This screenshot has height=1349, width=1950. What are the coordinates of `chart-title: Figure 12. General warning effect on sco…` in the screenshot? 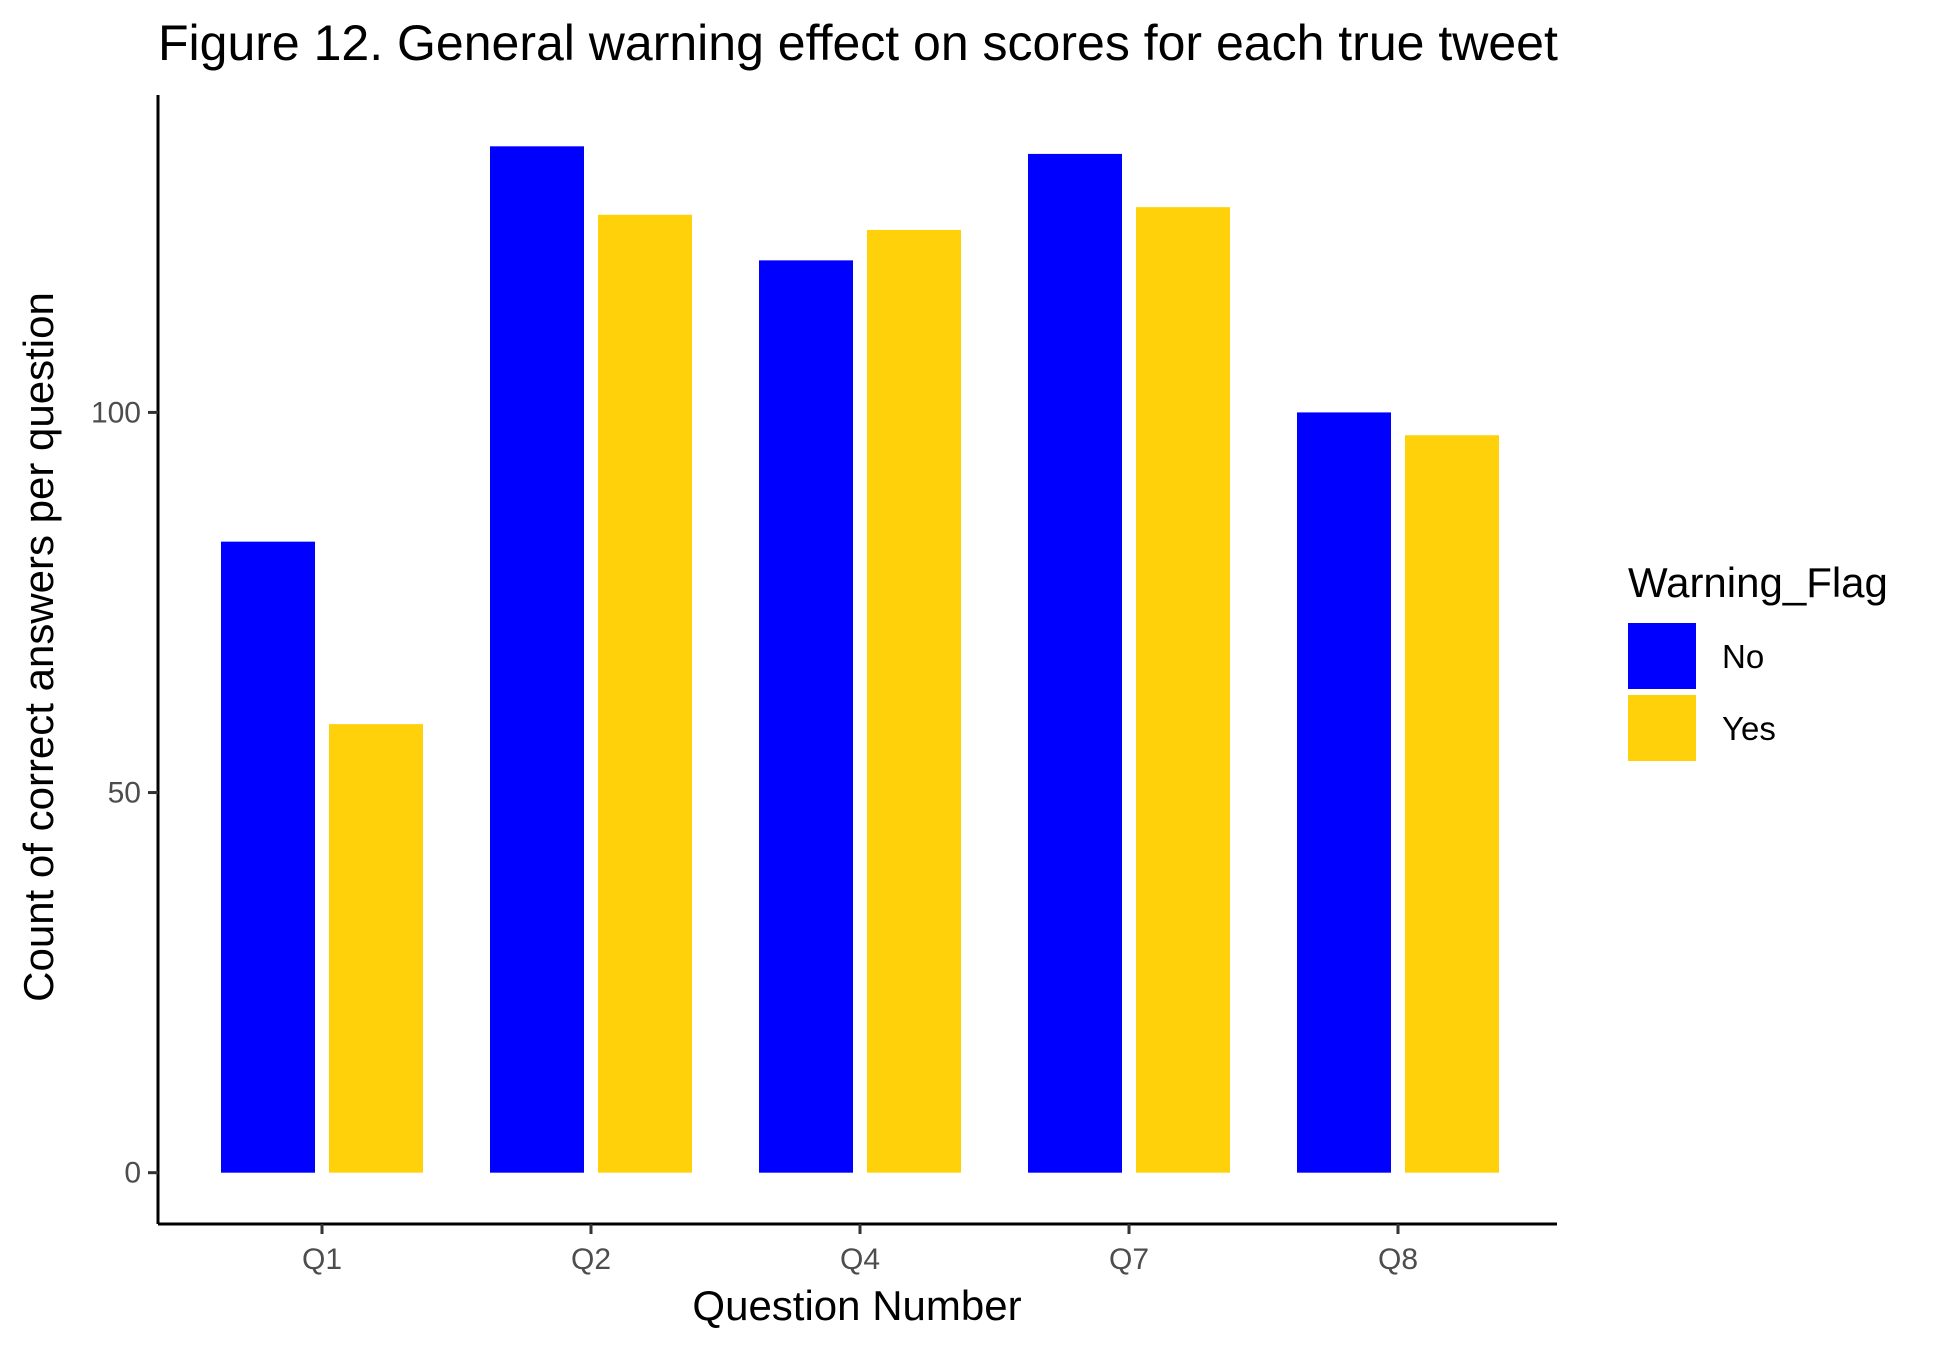 It's located at (858, 43).